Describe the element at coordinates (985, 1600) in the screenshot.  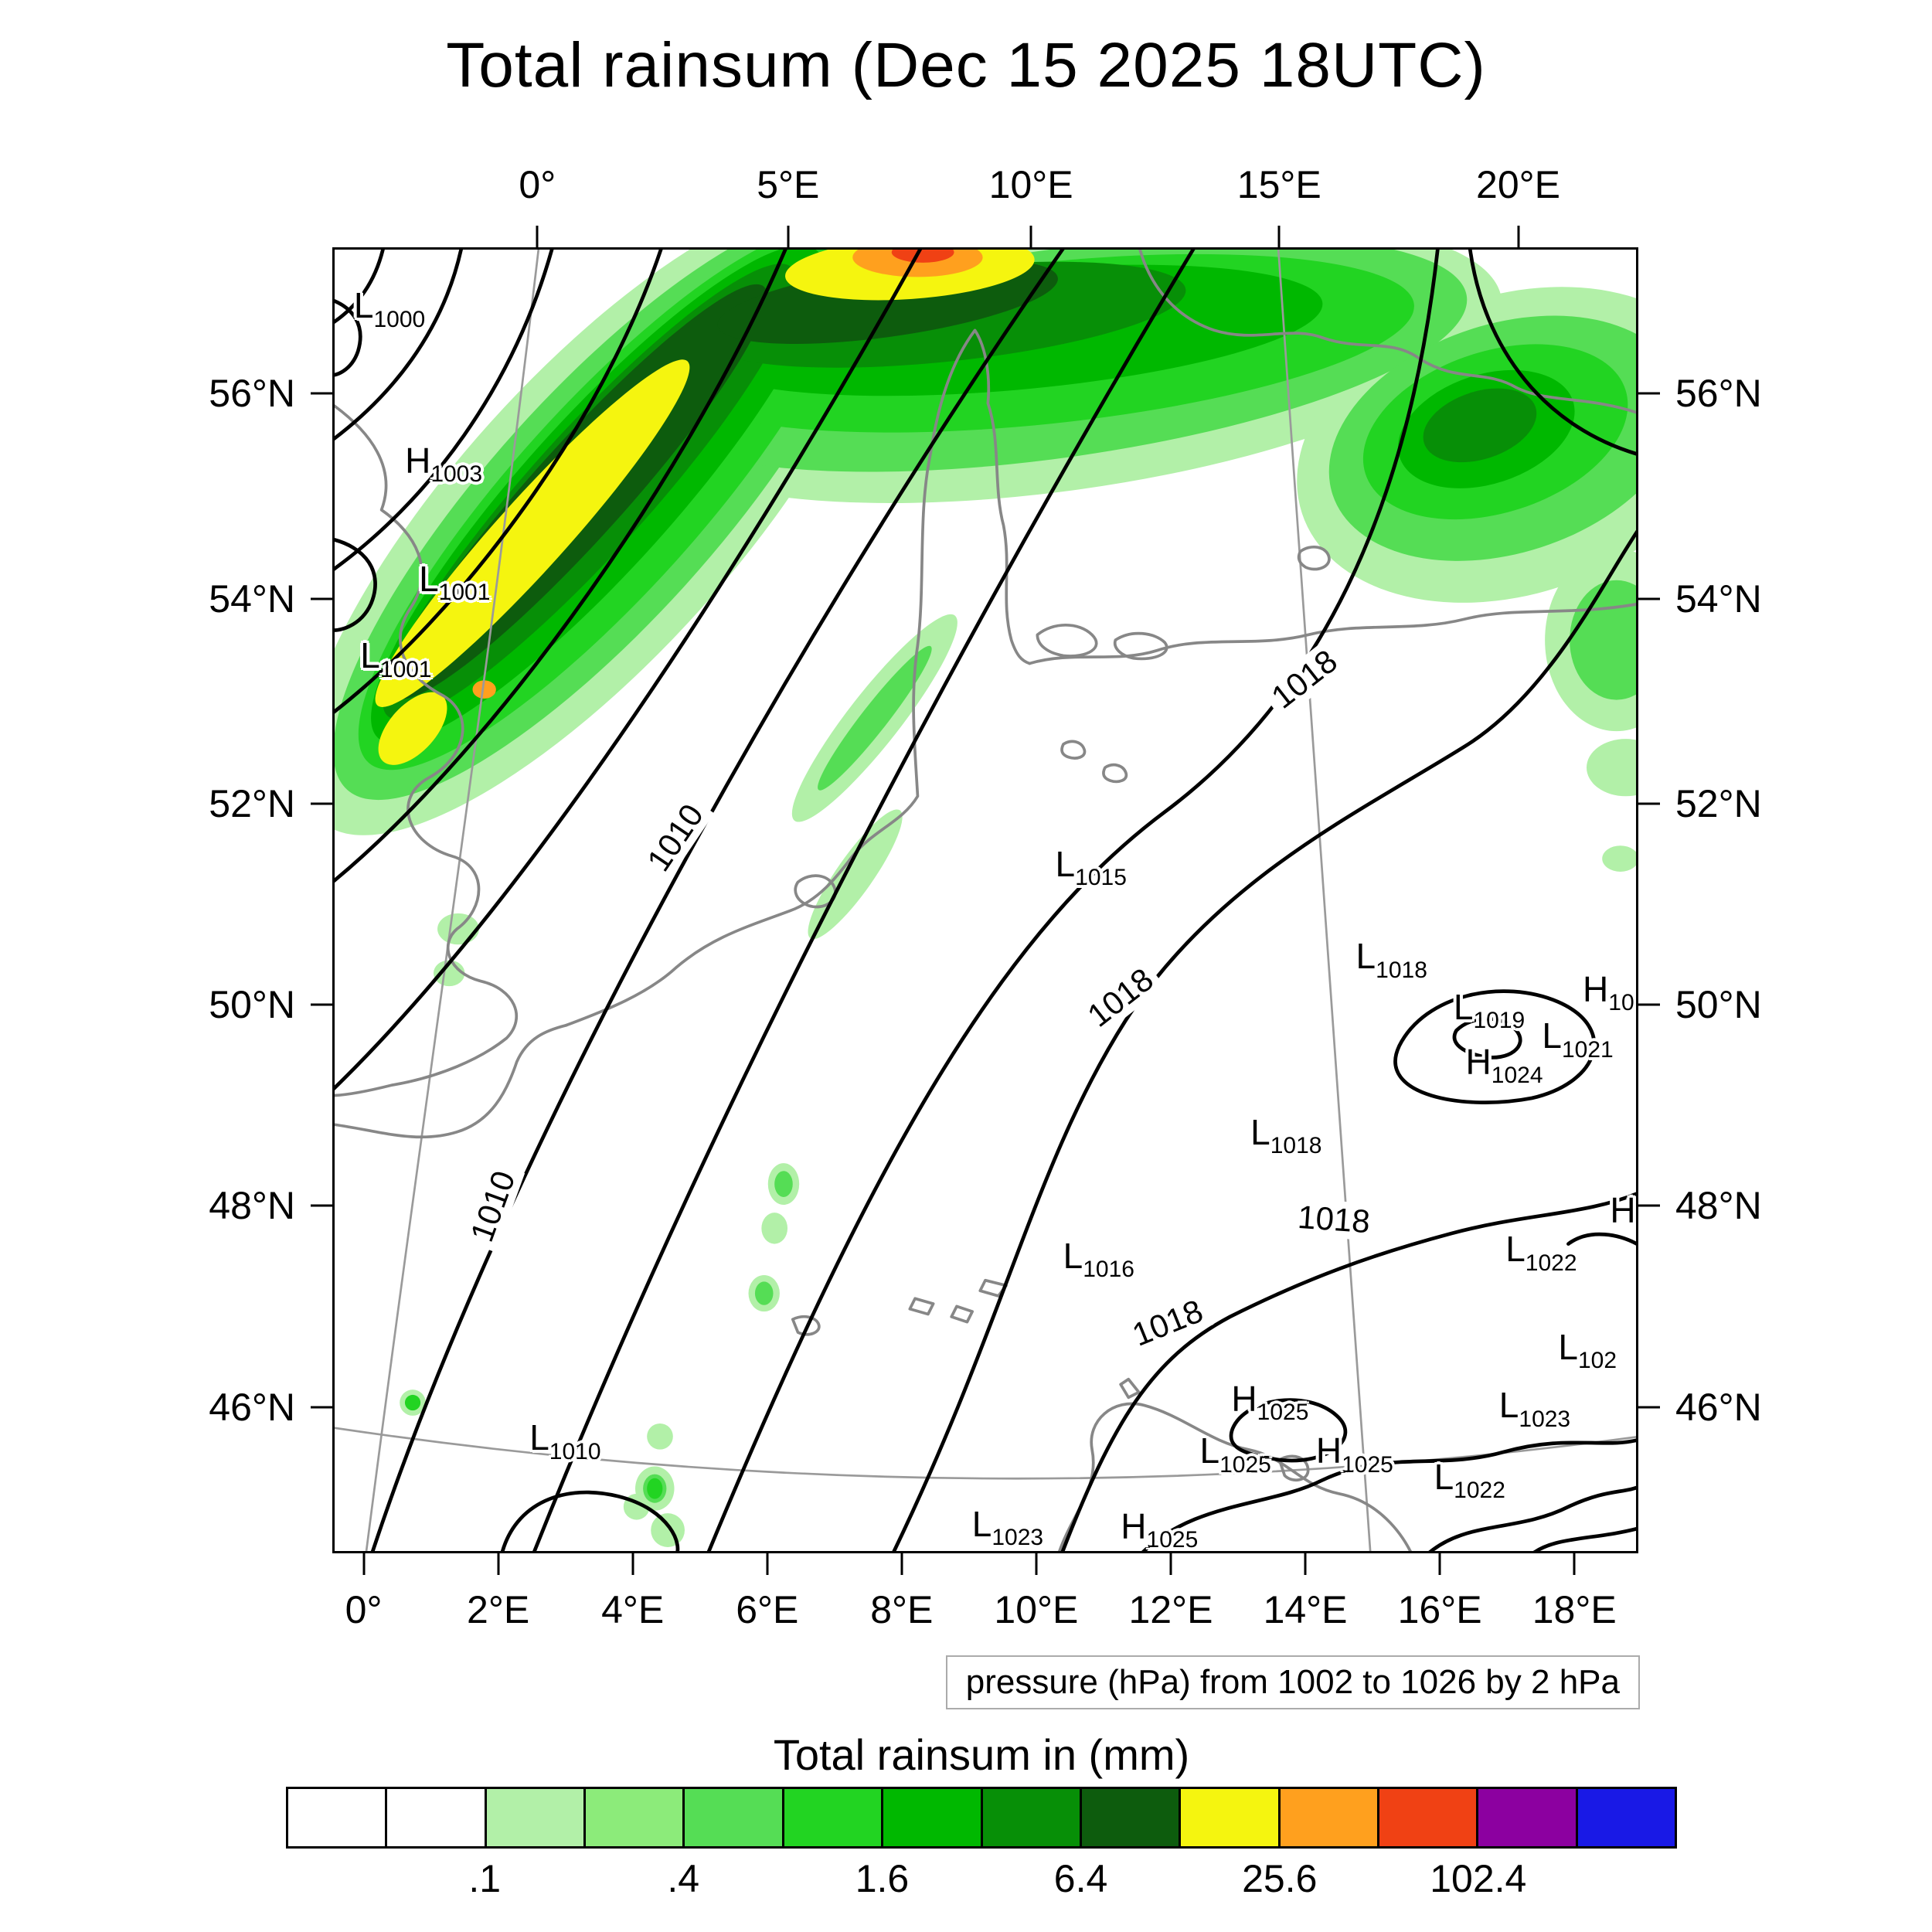
I see `axis-bottom-longitude: 0° 2°E 4°E 6°E 8°E 10°E 12°E 14°E 16°E 18°E` at that location.